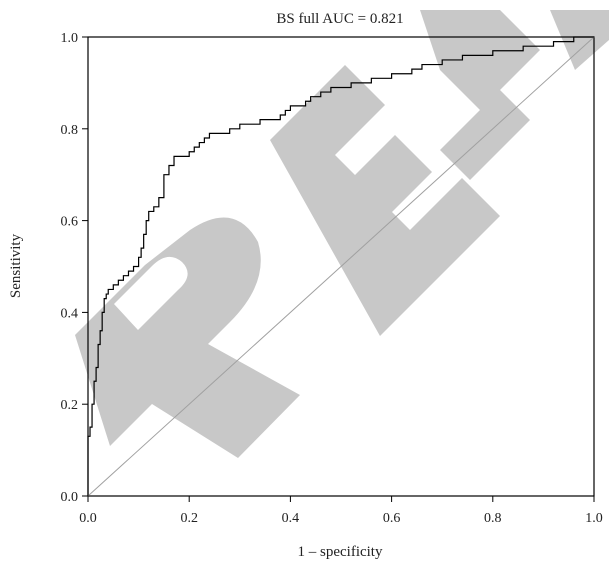 Image resolution: width=609 pixels, height=568 pixels. Describe the element at coordinates (594, 518) in the screenshot. I see `x-tick-label: 1.0` at that location.